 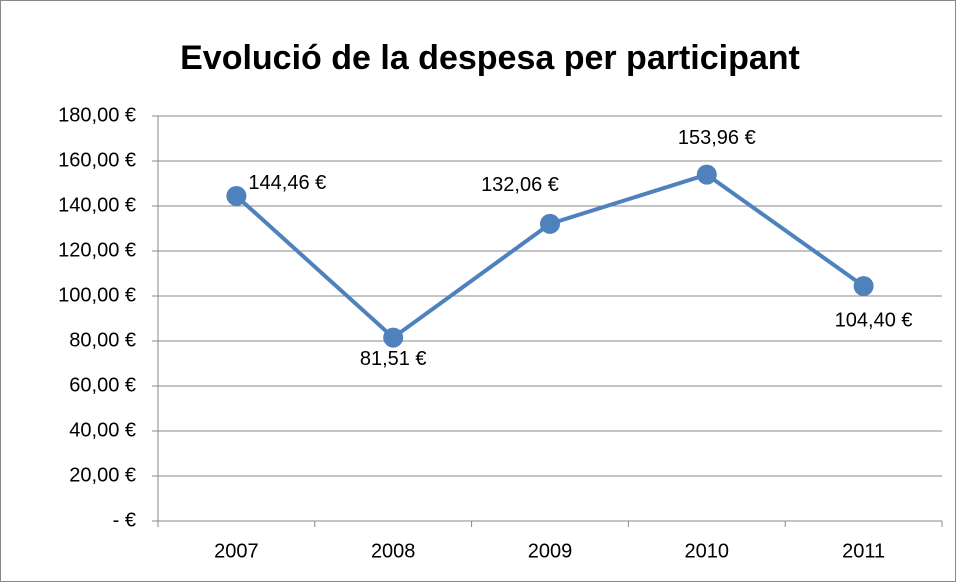 I want to click on y-tick-label: 60,00 €, so click(x=102, y=385).